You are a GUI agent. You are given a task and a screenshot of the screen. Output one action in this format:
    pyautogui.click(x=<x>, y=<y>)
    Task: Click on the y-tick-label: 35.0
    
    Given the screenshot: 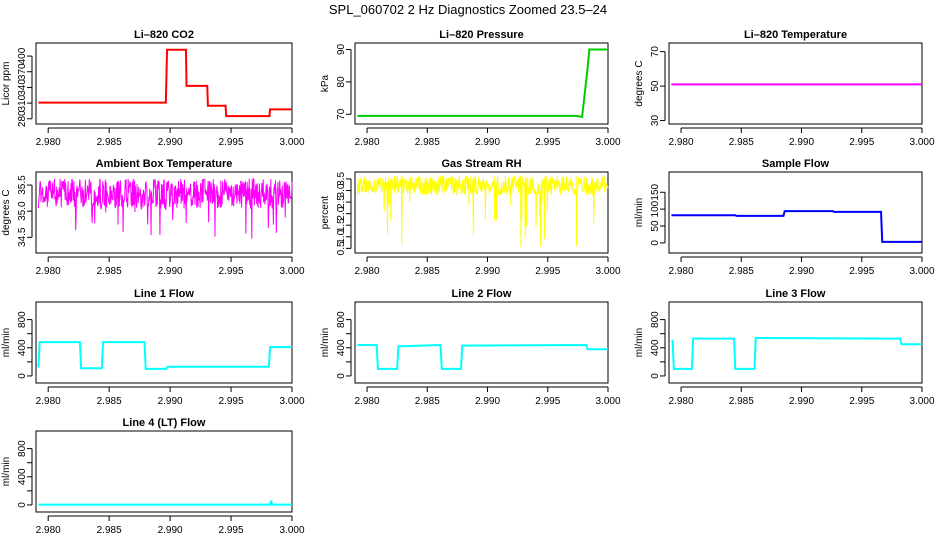 What is the action you would take?
    pyautogui.click(x=22, y=211)
    